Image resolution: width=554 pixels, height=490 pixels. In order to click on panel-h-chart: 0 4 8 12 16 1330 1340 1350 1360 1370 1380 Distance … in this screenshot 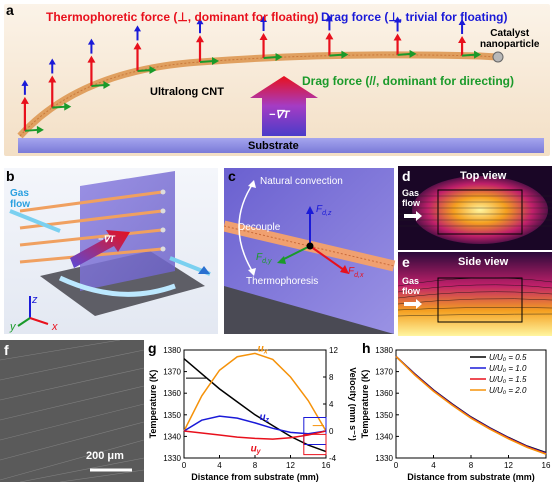, I will do `click(455, 414)`.